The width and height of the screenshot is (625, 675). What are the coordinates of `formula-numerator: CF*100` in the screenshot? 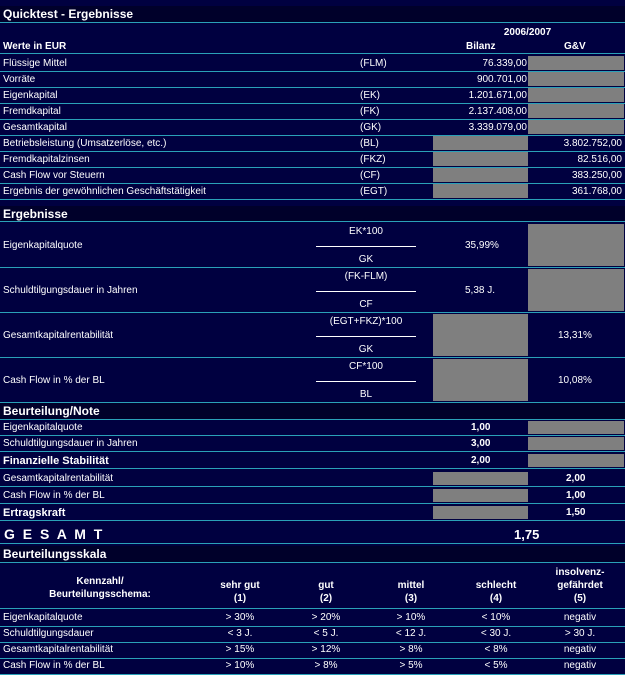 It's located at (366, 366).